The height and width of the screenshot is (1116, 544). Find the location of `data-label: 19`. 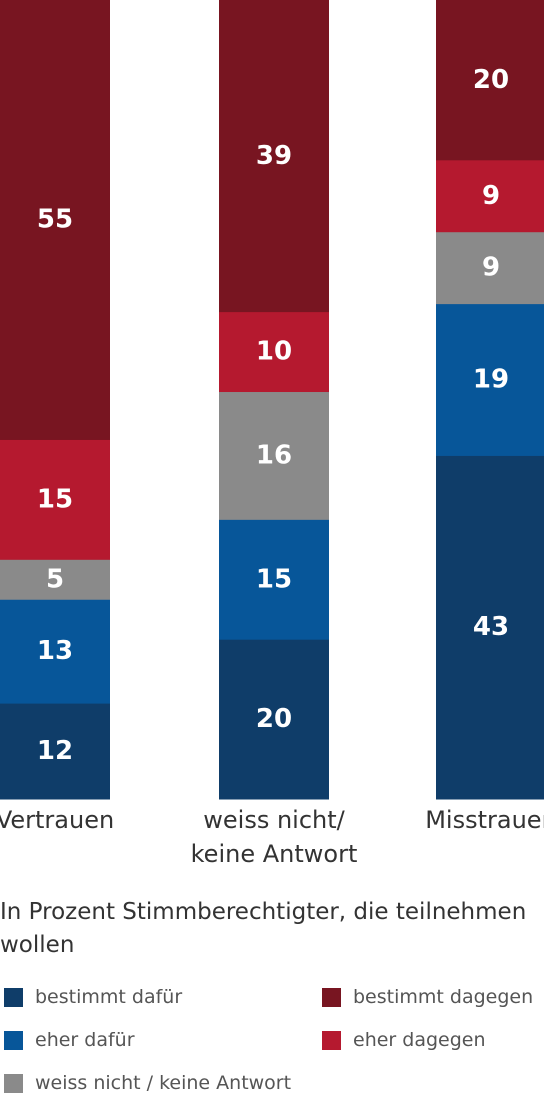

data-label: 19 is located at coordinates (491, 380).